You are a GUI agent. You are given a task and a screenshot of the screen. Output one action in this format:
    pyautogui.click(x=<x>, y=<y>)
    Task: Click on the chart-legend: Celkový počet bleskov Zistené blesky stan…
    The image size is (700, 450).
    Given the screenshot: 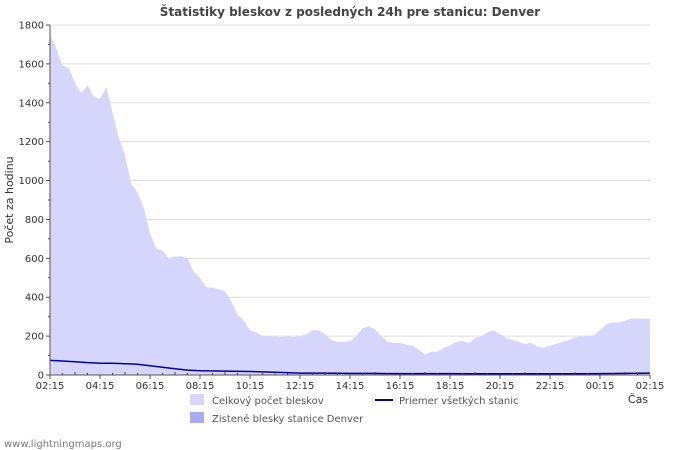 What is the action you would take?
    pyautogui.click(x=354, y=409)
    